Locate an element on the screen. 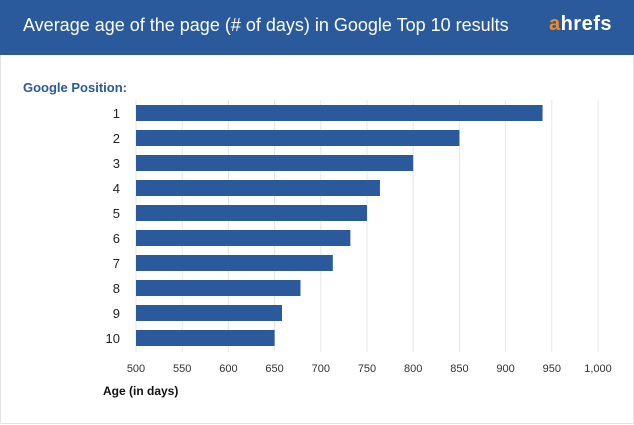  x-tick-label: 850 is located at coordinates (459, 369).